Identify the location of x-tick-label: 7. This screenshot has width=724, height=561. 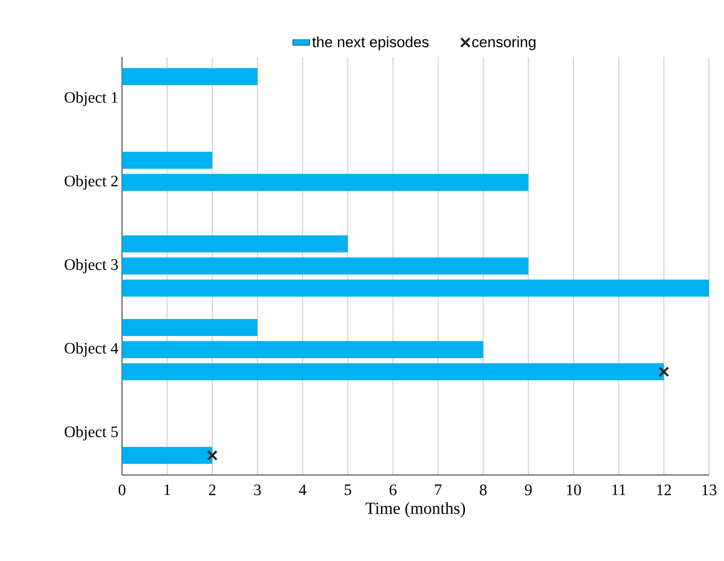
(438, 489).